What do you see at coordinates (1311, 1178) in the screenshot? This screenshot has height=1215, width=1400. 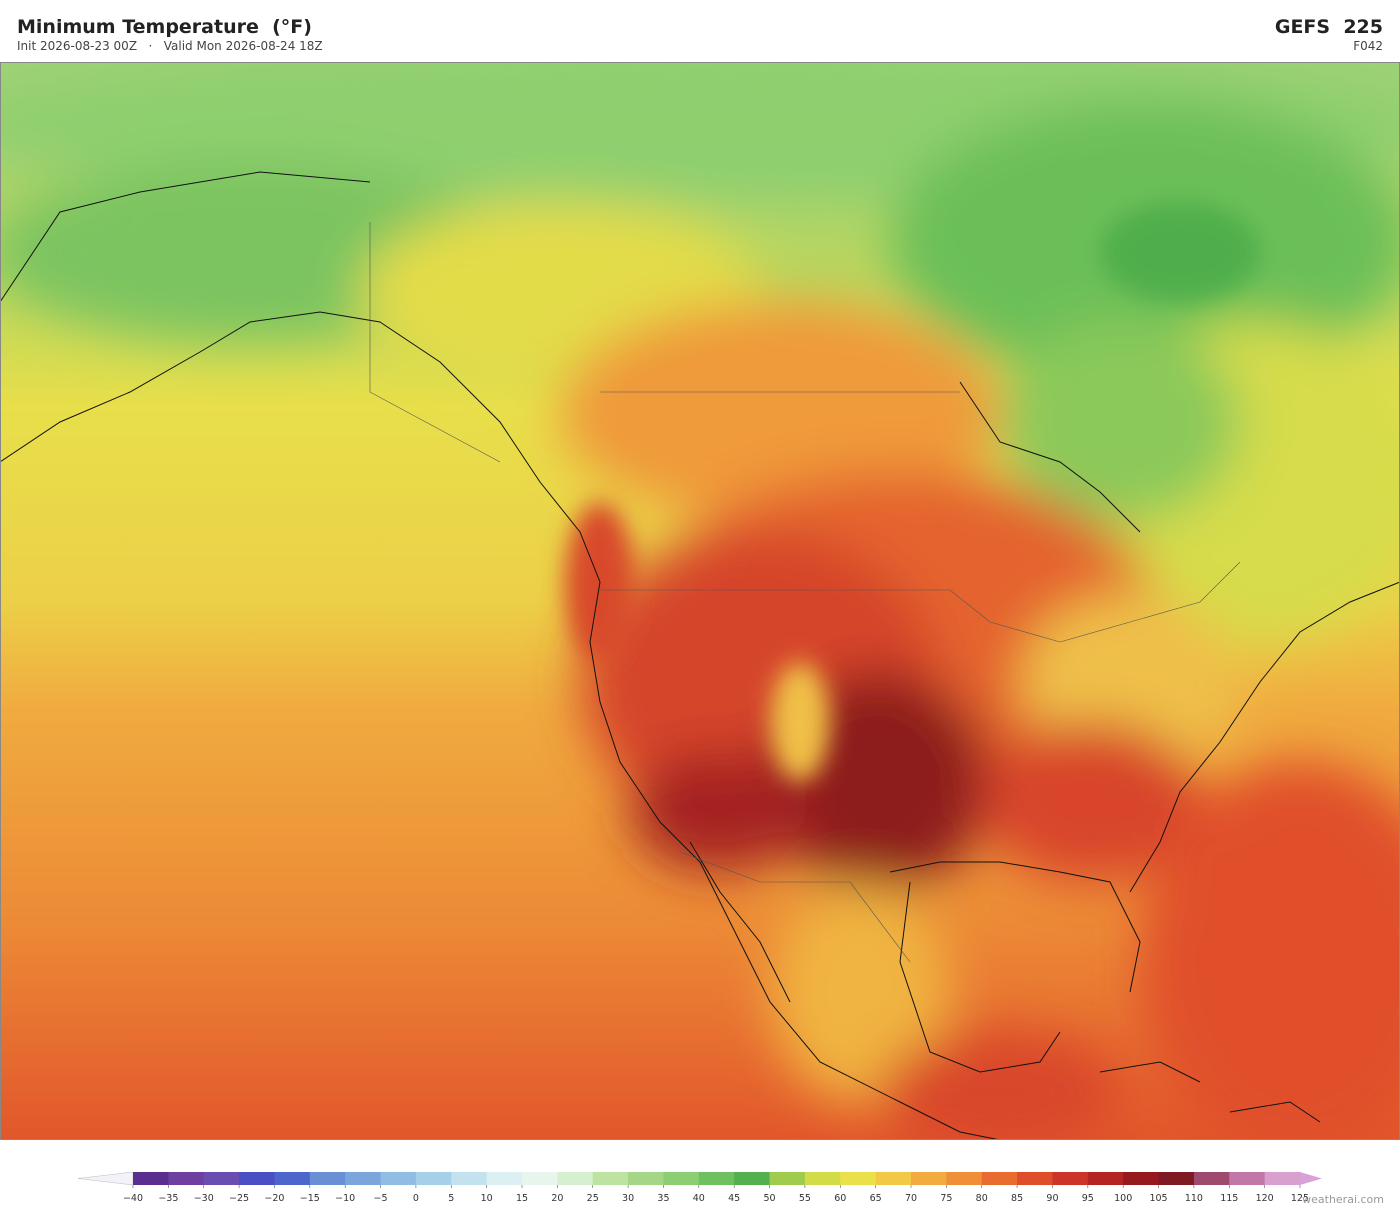 I see `colorbar-over` at bounding box center [1311, 1178].